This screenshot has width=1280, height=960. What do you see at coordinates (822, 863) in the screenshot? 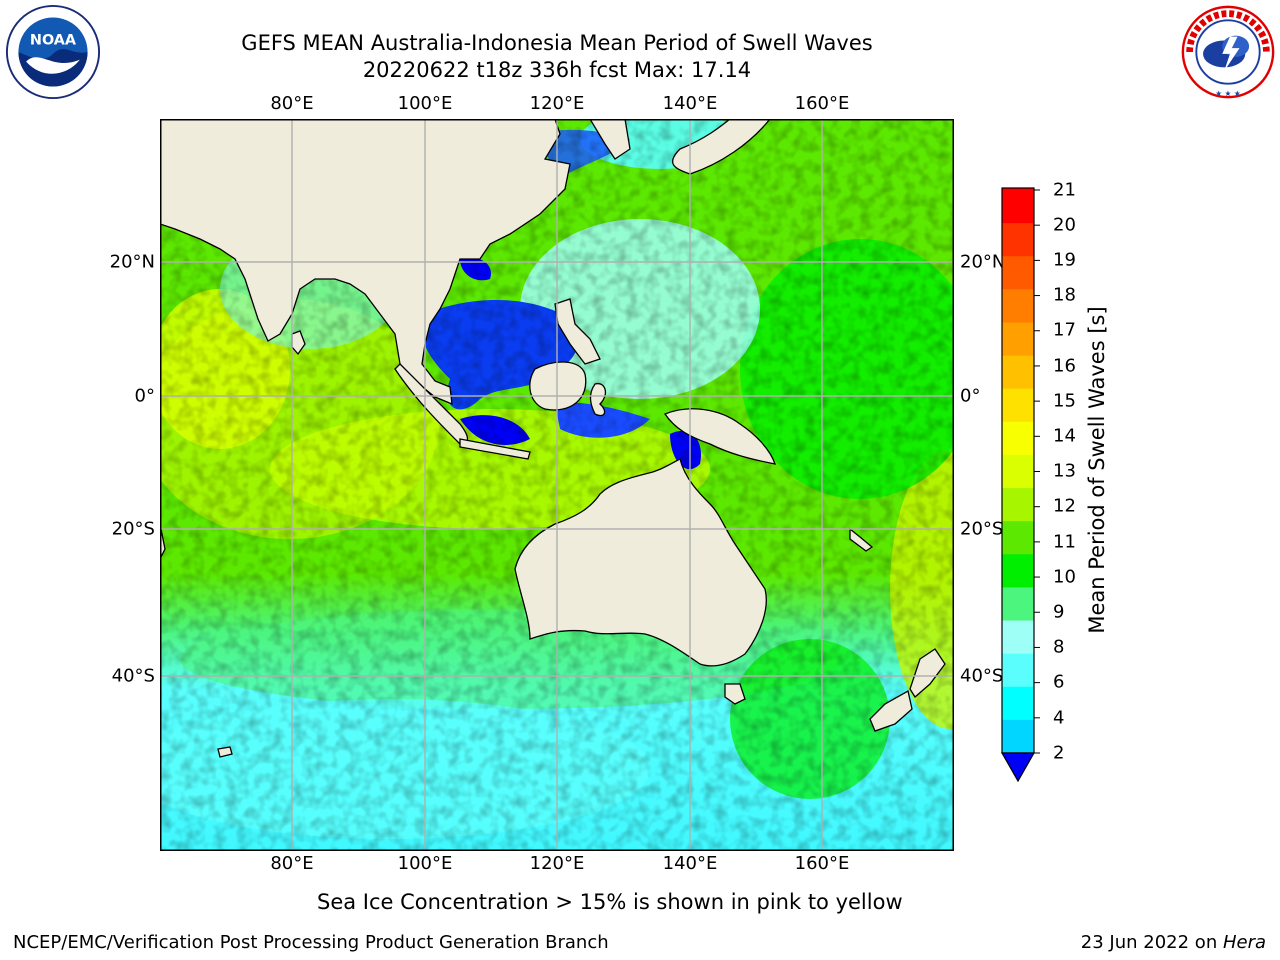
I see `lon-label-bottom: 160°E` at bounding box center [822, 863].